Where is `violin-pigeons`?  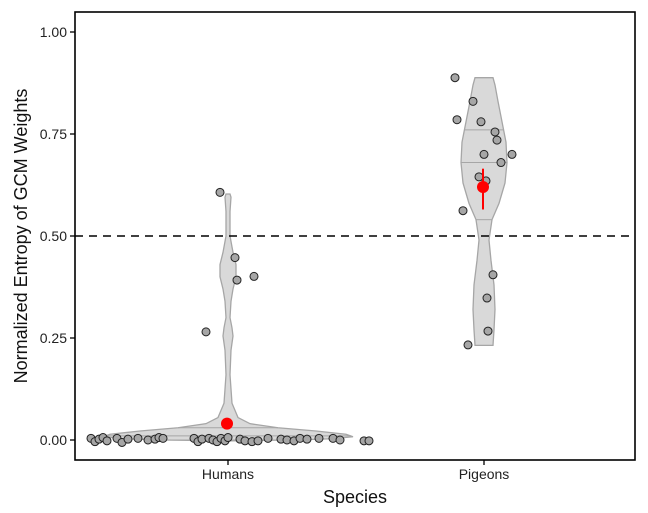 violin-pigeons is located at coordinates (484, 211).